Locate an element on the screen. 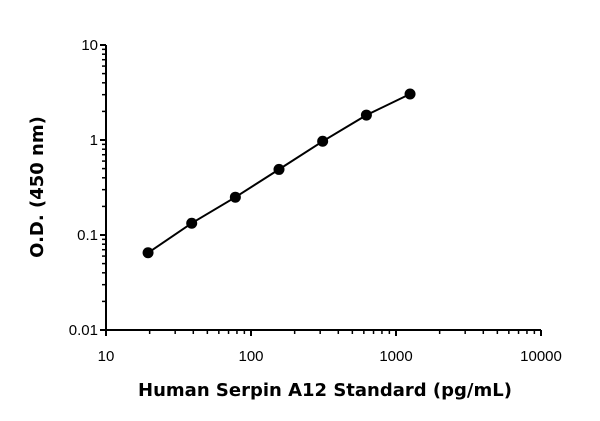 The height and width of the screenshot is (421, 600). x-axis is located at coordinates (323, 332).